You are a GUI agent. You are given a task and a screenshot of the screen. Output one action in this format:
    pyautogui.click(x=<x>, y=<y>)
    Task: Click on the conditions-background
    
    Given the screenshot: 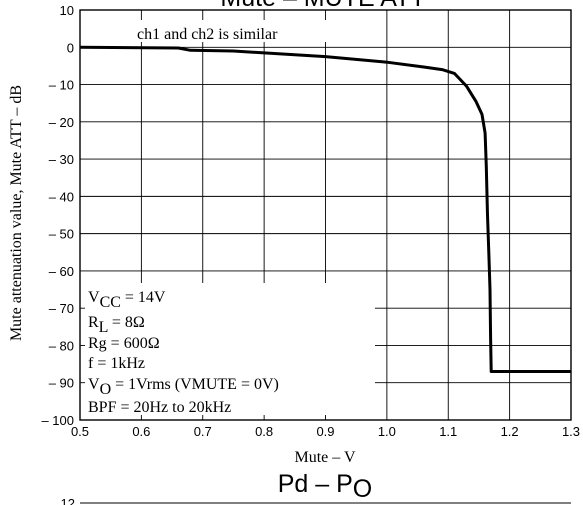 What is the action you would take?
    pyautogui.click(x=230, y=349)
    